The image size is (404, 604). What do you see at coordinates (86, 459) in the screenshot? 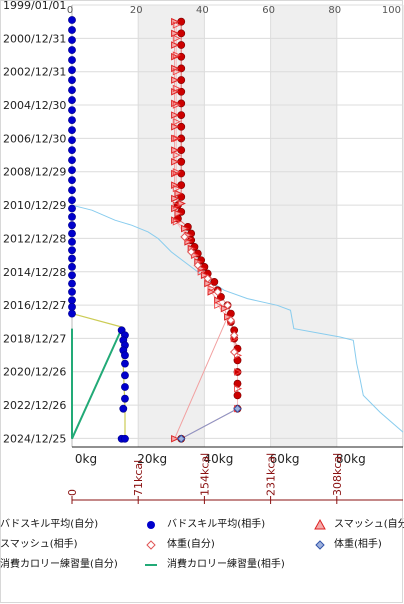
I see `x-bottom-tick-label: 0kg` at bounding box center [86, 459].